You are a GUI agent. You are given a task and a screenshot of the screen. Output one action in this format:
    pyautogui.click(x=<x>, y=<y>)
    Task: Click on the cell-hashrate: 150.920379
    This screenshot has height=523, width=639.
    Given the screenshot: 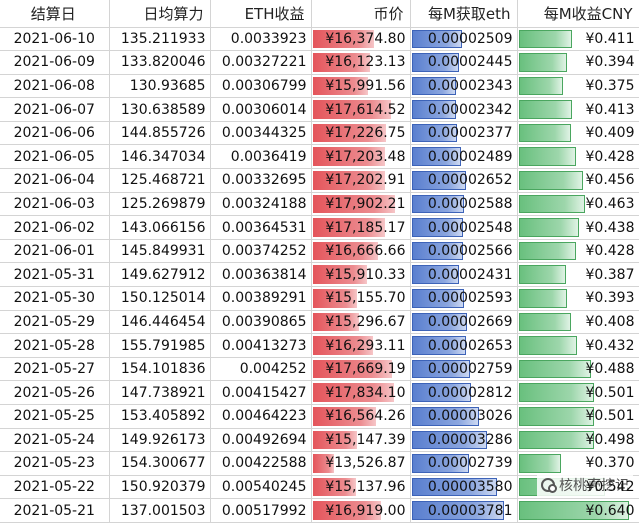 What is the action you would take?
    pyautogui.click(x=160, y=487)
    